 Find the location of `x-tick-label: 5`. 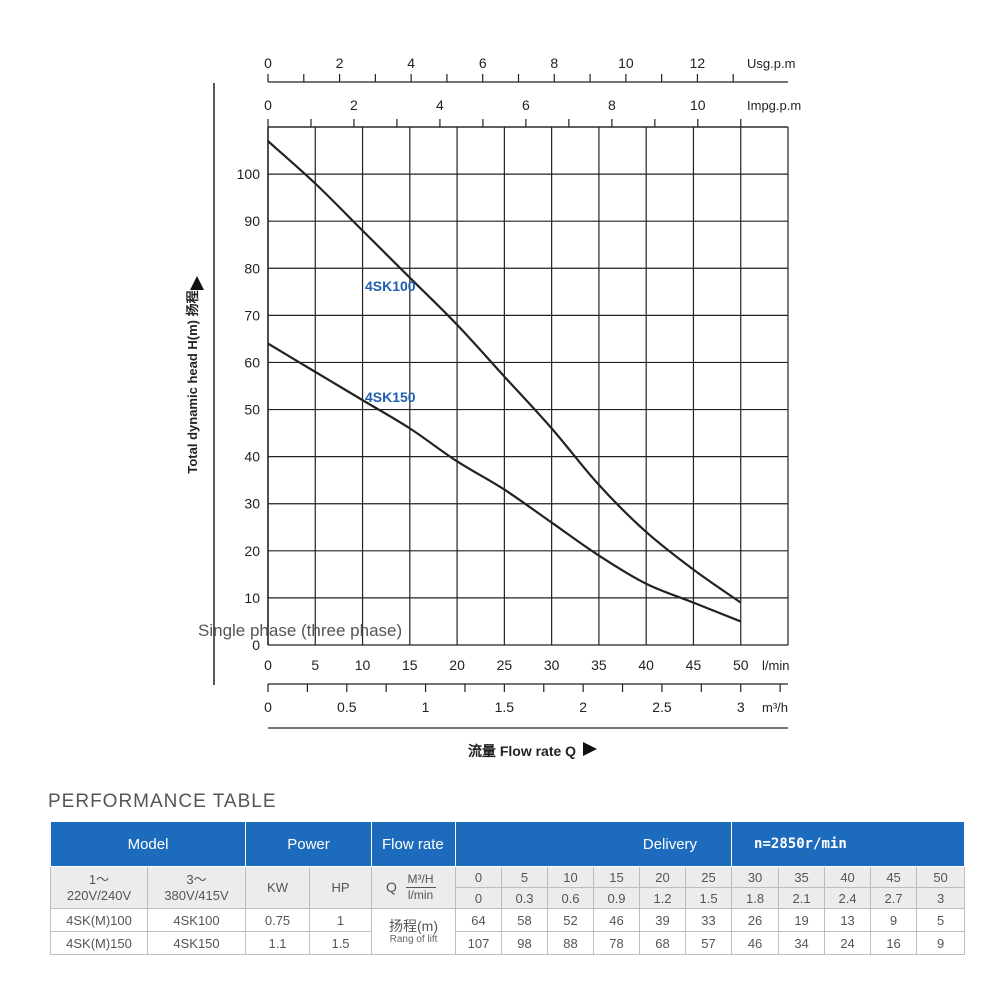

x-tick-label: 5 is located at coordinates (315, 665).